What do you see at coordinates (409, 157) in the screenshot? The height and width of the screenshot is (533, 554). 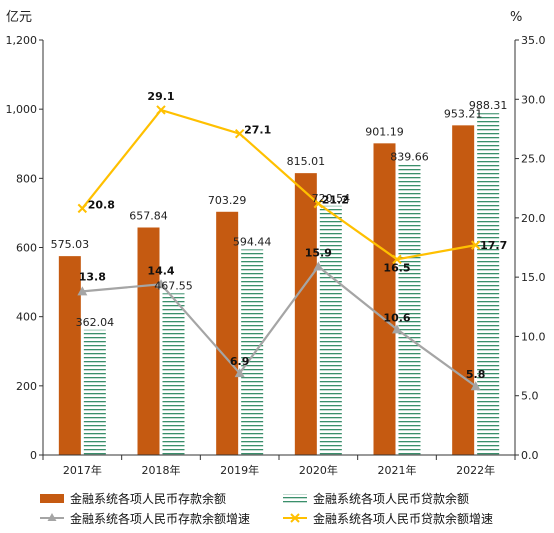 I see `loan-bar-label: 839.66` at bounding box center [409, 157].